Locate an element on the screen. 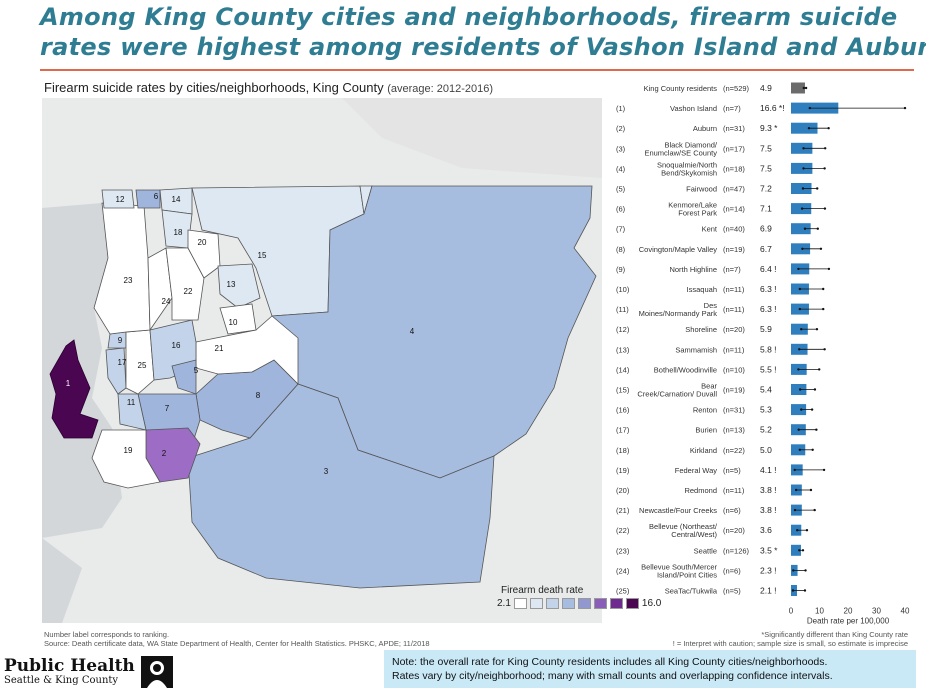  row-value-label: 6.3 ! is located at coordinates (768, 289).